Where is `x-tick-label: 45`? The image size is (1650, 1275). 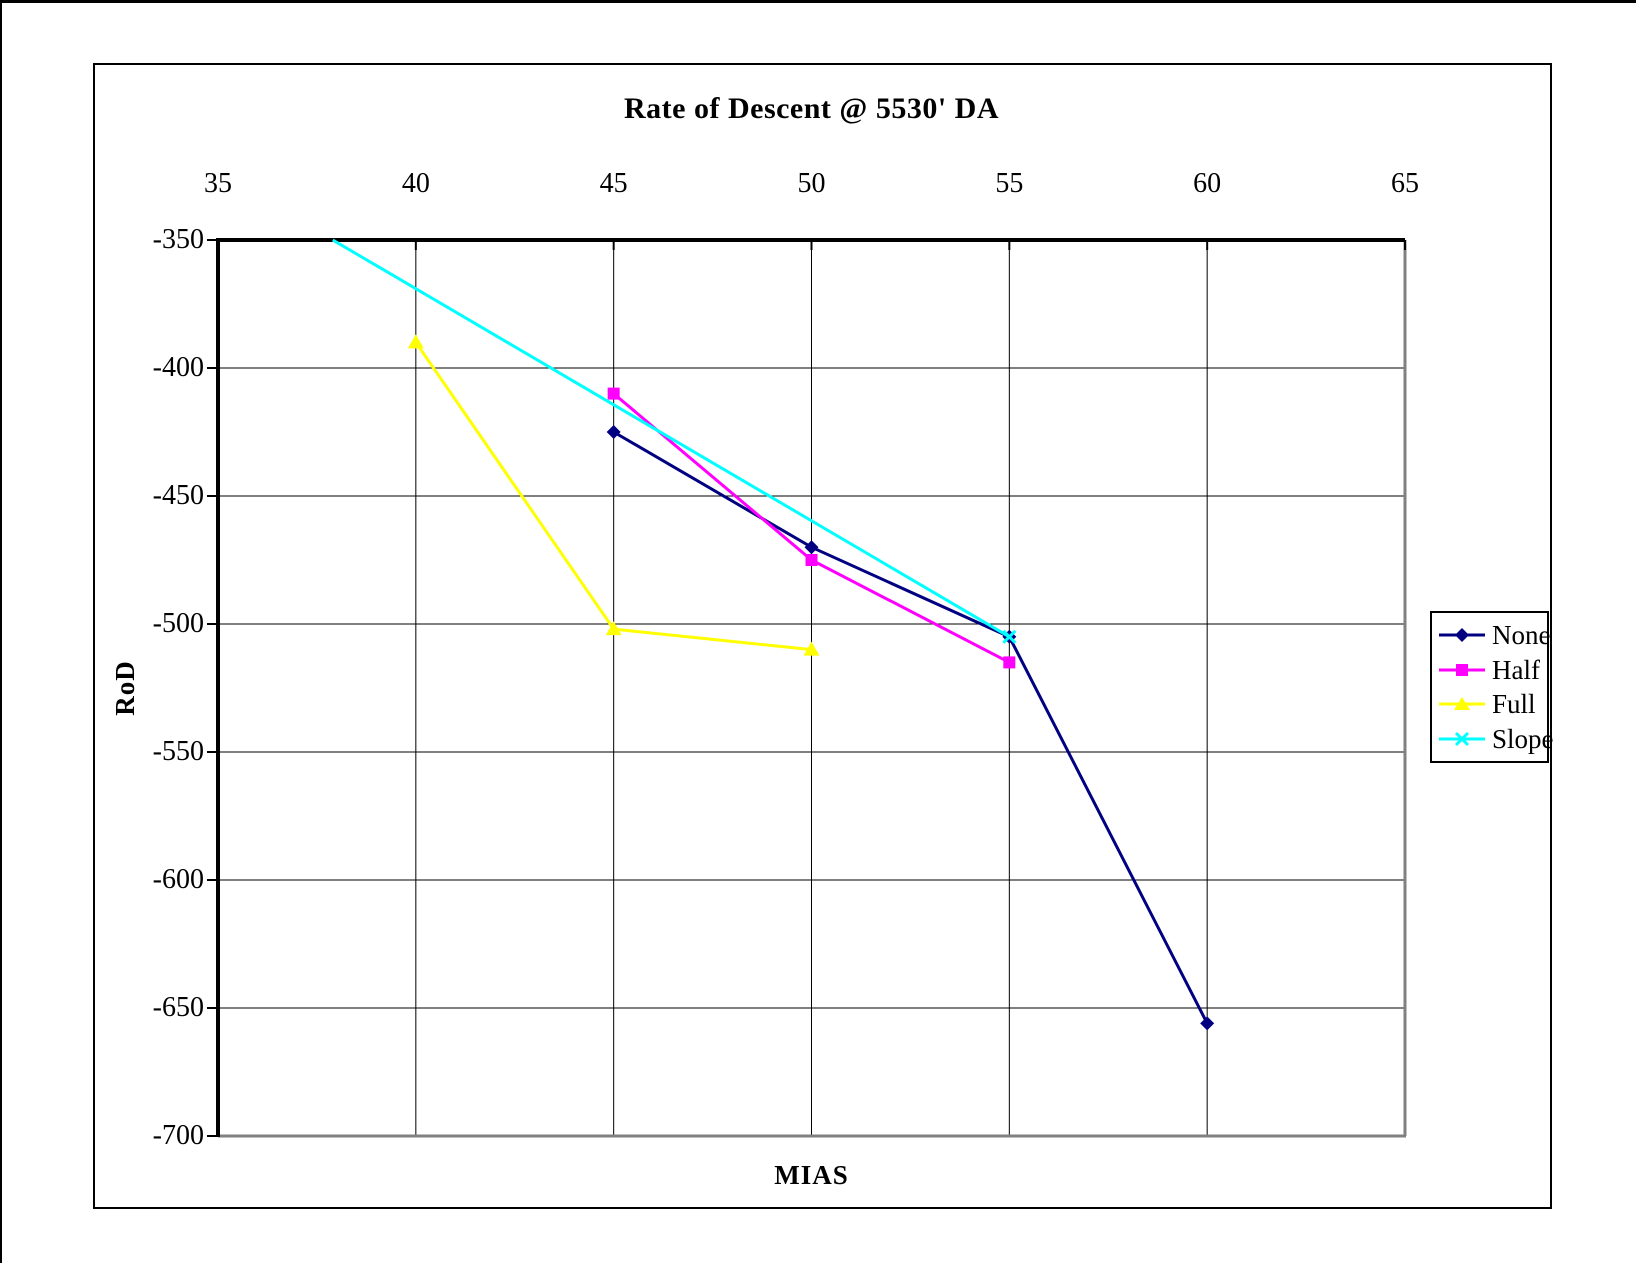 x-tick-label: 45 is located at coordinates (613, 183).